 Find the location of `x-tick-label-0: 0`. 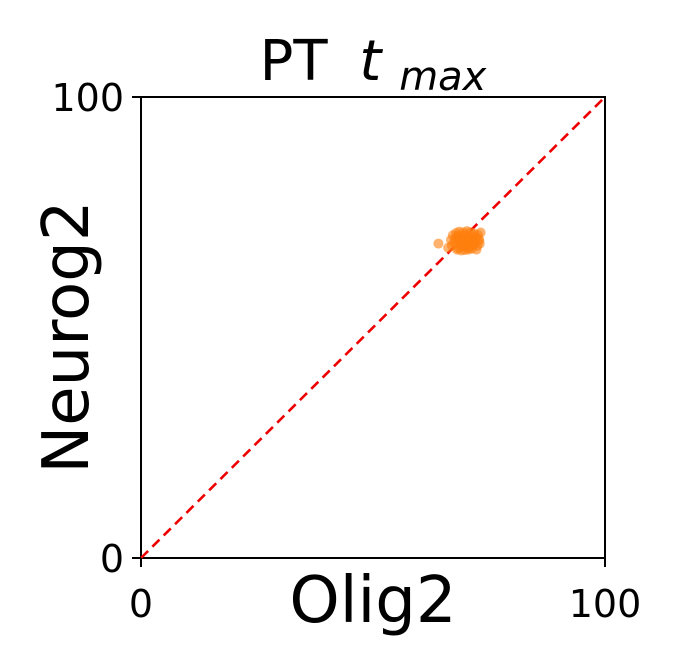

x-tick-label-0: 0 is located at coordinates (141, 604).